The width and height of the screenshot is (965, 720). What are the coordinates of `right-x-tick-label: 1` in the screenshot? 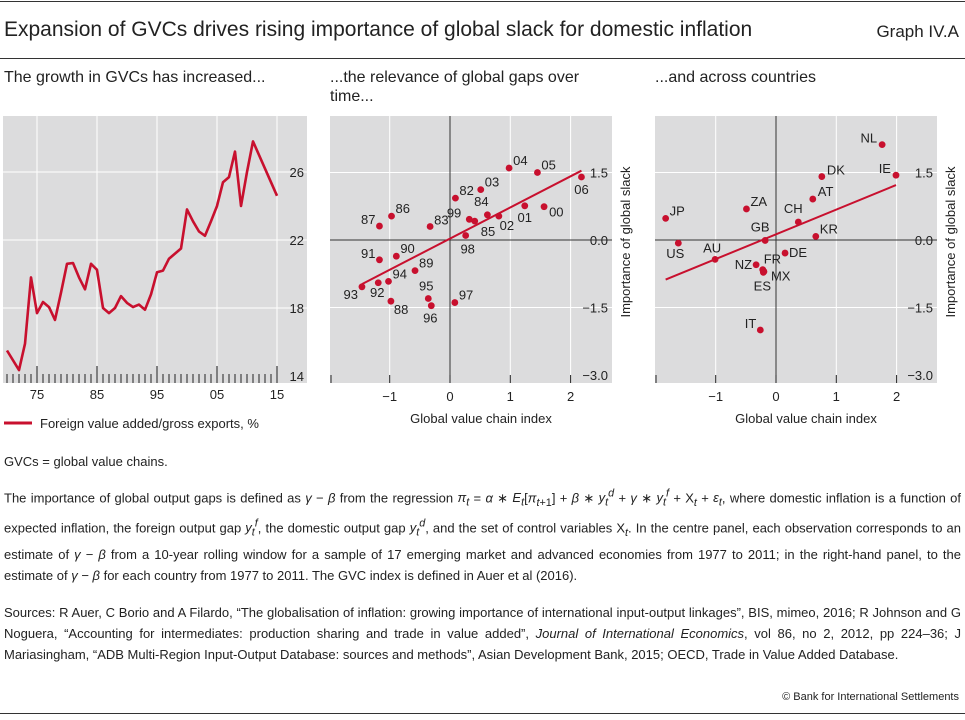 It's located at (836, 396).